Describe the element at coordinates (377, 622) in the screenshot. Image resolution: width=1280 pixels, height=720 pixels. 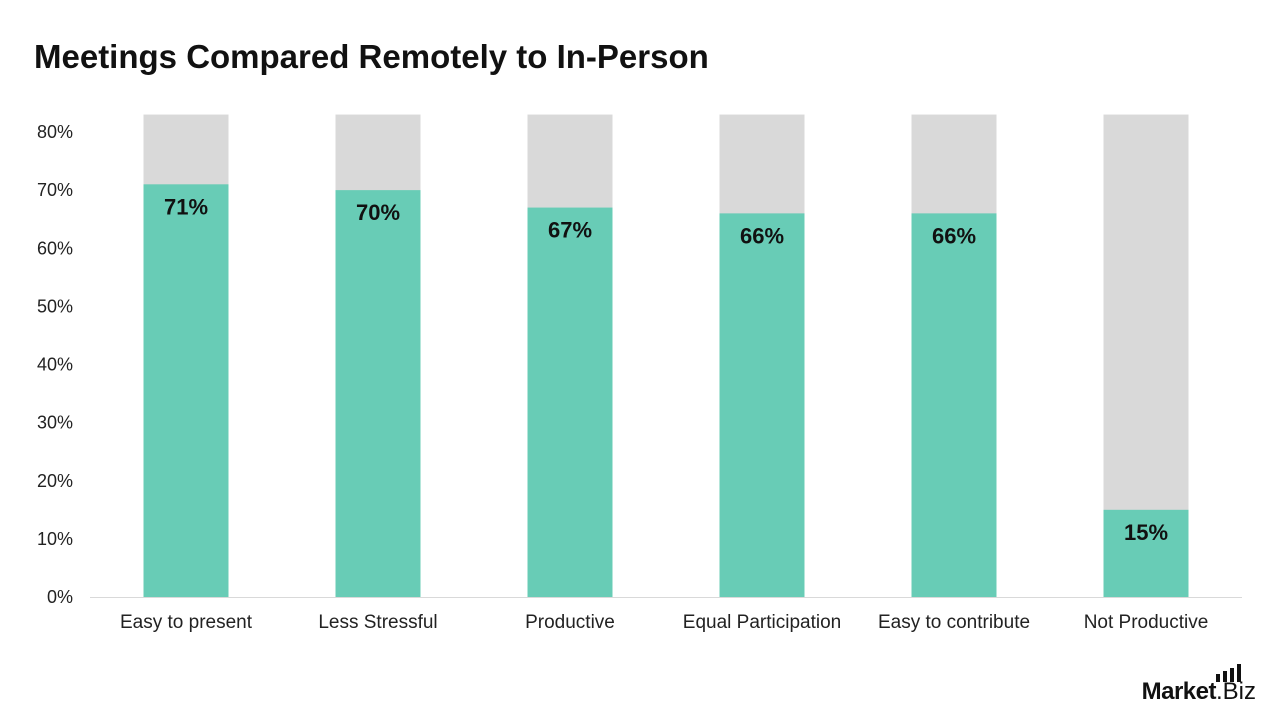
I see `x-category-label: Less Stressful` at that location.